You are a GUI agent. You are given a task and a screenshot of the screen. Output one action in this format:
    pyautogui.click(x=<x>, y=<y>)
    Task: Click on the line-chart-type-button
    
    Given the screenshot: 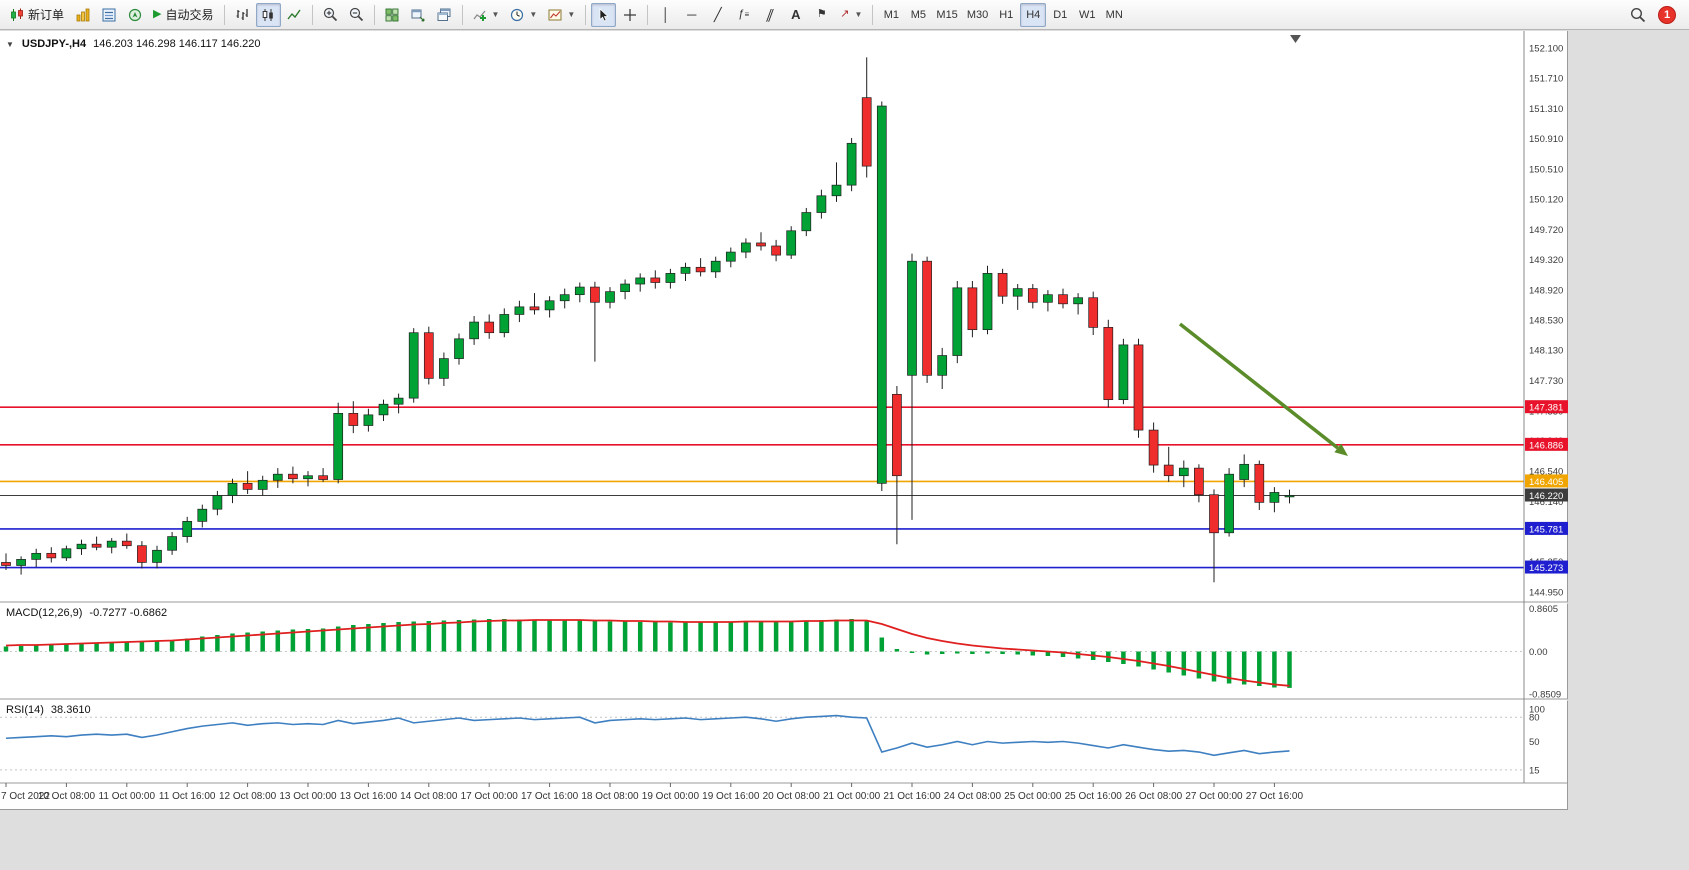 What is the action you would take?
    pyautogui.click(x=294, y=15)
    